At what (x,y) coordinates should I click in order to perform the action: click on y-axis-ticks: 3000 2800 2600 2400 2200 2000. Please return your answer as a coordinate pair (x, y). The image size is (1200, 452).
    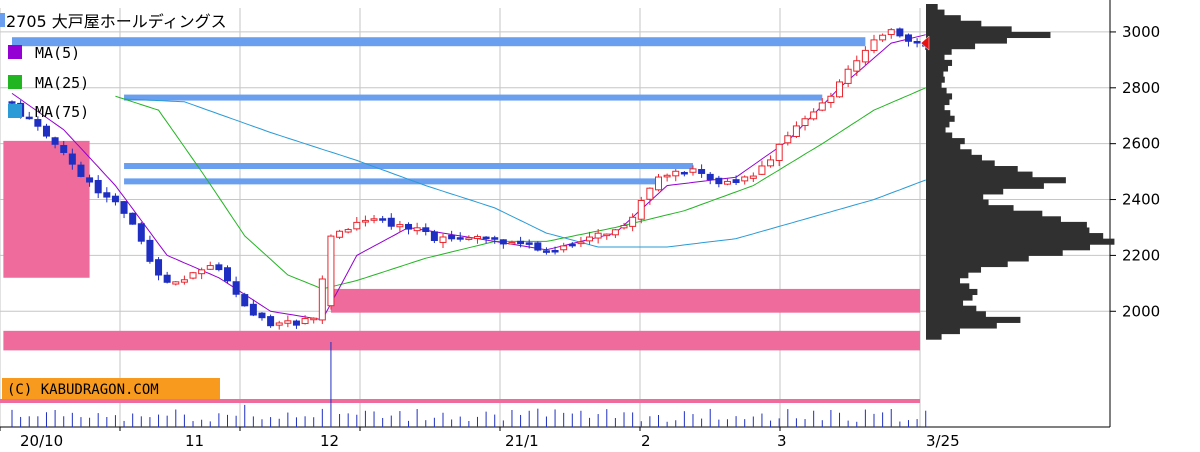
    Looking at the image, I should click on (1135, 171).